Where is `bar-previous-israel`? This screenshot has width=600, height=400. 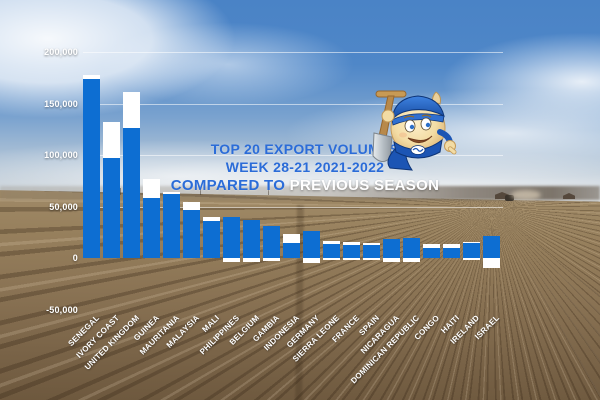
bar-previous-israel is located at coordinates (491, 262).